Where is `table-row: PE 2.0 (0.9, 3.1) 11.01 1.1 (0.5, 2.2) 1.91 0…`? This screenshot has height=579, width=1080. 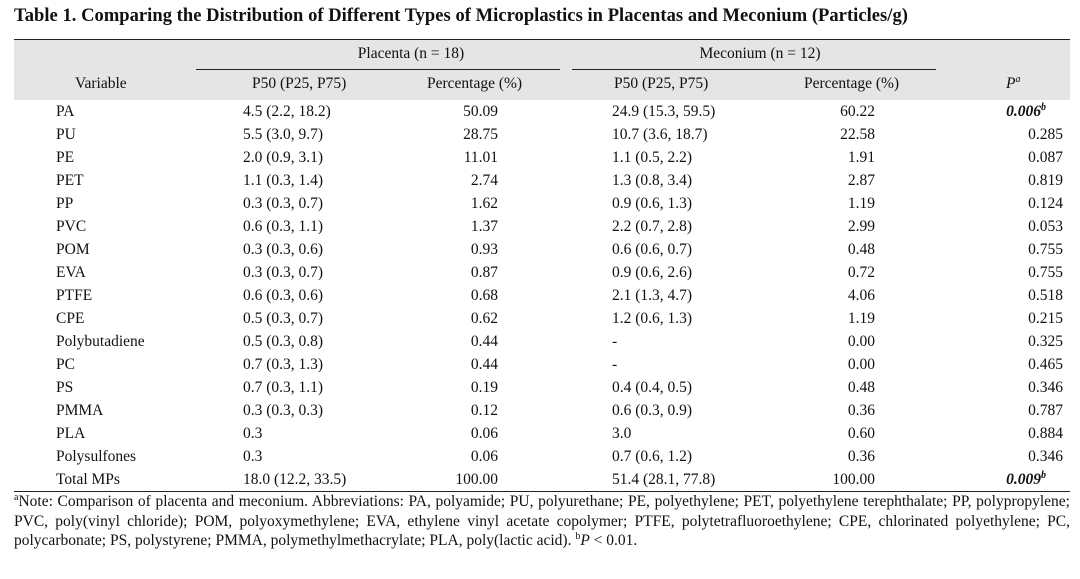
table-row: PE 2.0 (0.9, 3.1) 11.01 1.1 (0.5, 2.2) 1.91 0… is located at coordinates (542, 158).